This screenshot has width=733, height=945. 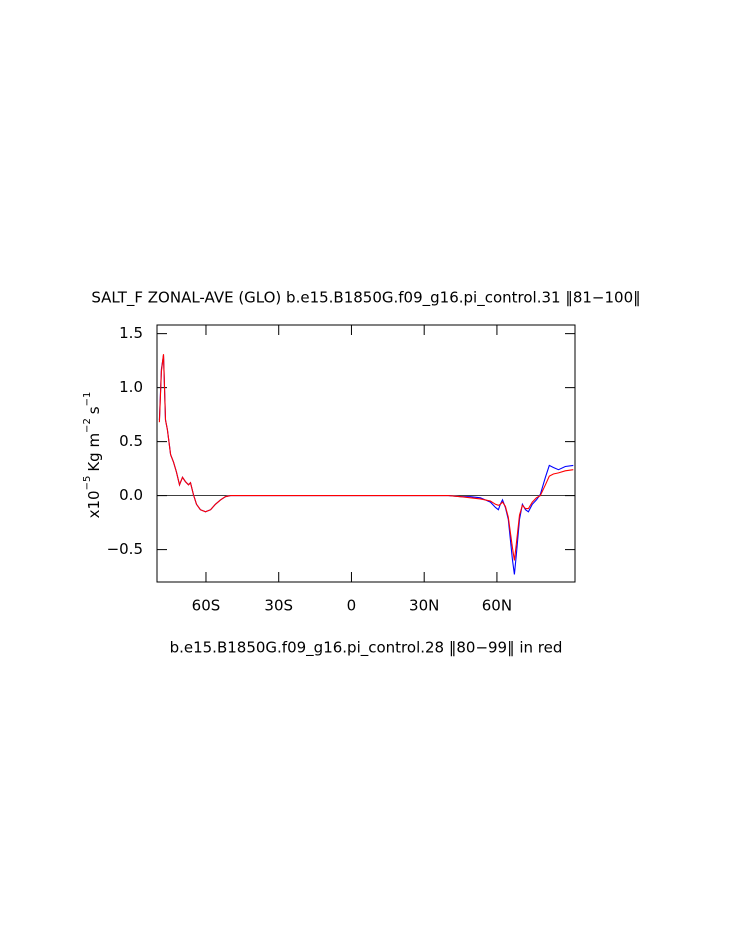 I want to click on x-tick-label: 60S, so click(x=206, y=606).